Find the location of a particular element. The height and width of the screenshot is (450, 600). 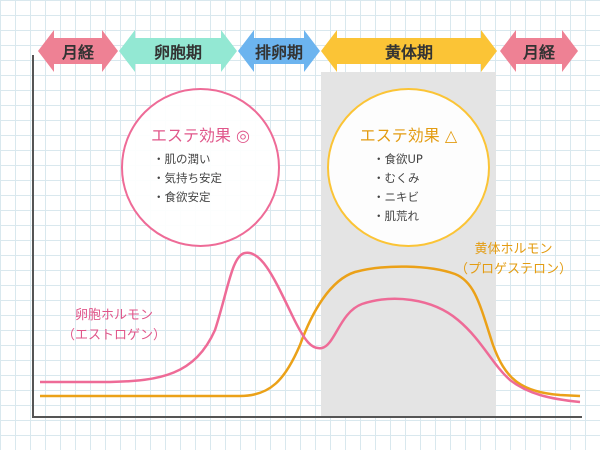

follicular-effect-circle: エステ効果 ◎ 肌の潤い 気持ち安定 食欲安定 is located at coordinates (200, 167).